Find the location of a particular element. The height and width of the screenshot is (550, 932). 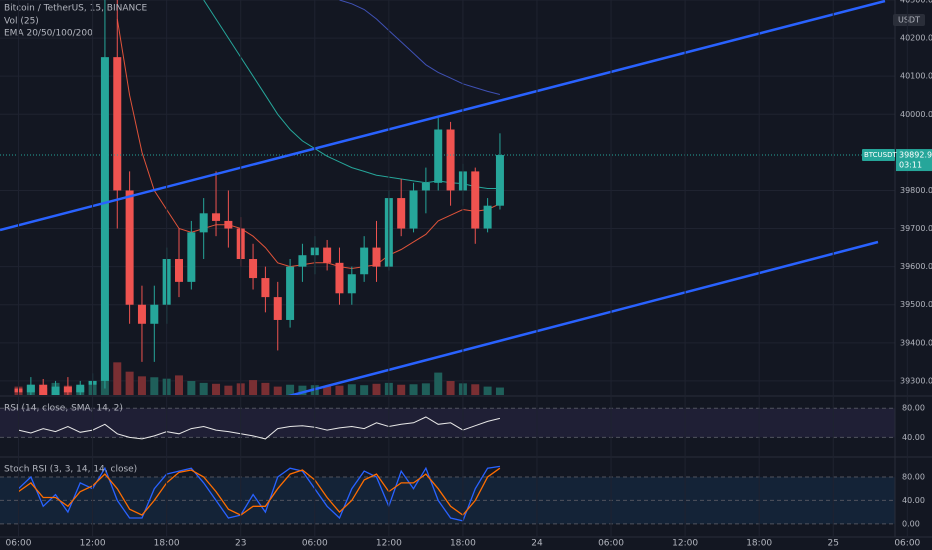

last-price-label: 39892.95 is located at coordinates (915, 155).